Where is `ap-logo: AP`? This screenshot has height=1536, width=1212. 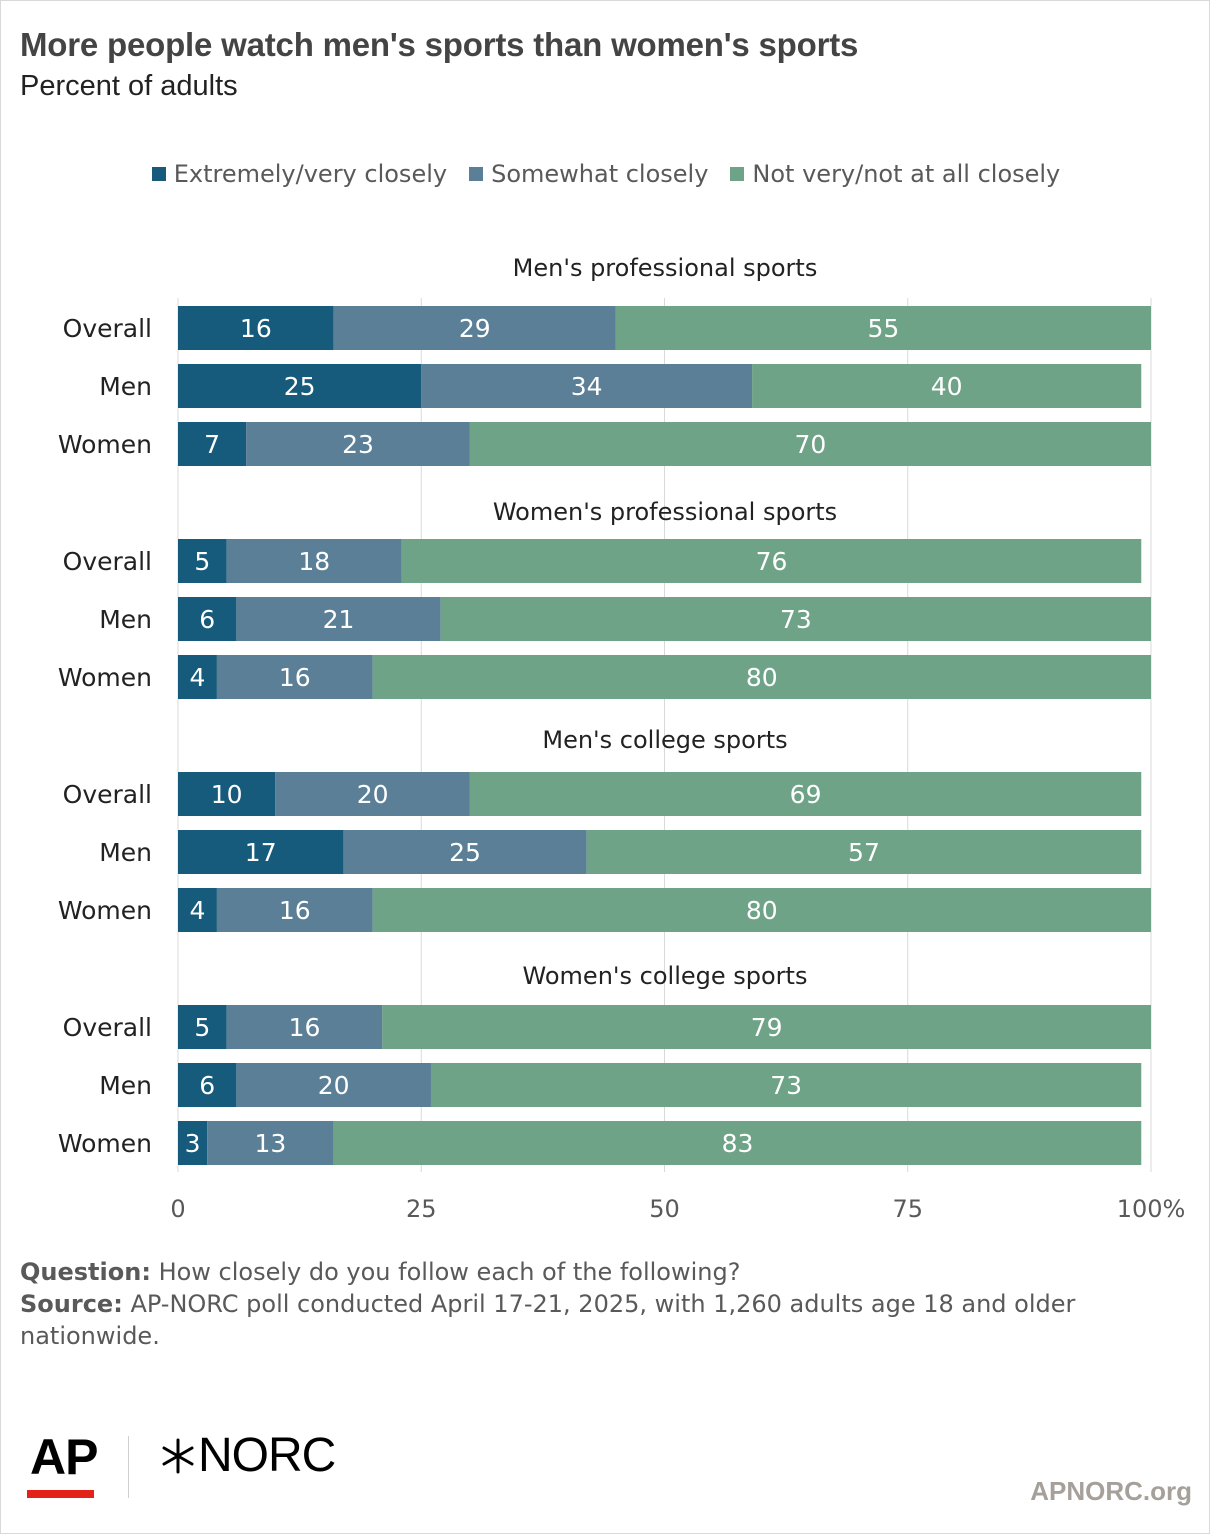 ap-logo: AP is located at coordinates (64, 1457).